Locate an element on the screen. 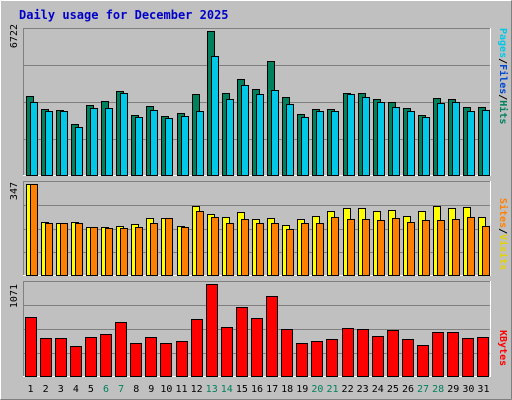  x-tick-label-day-8: 8 is located at coordinates (136, 389).